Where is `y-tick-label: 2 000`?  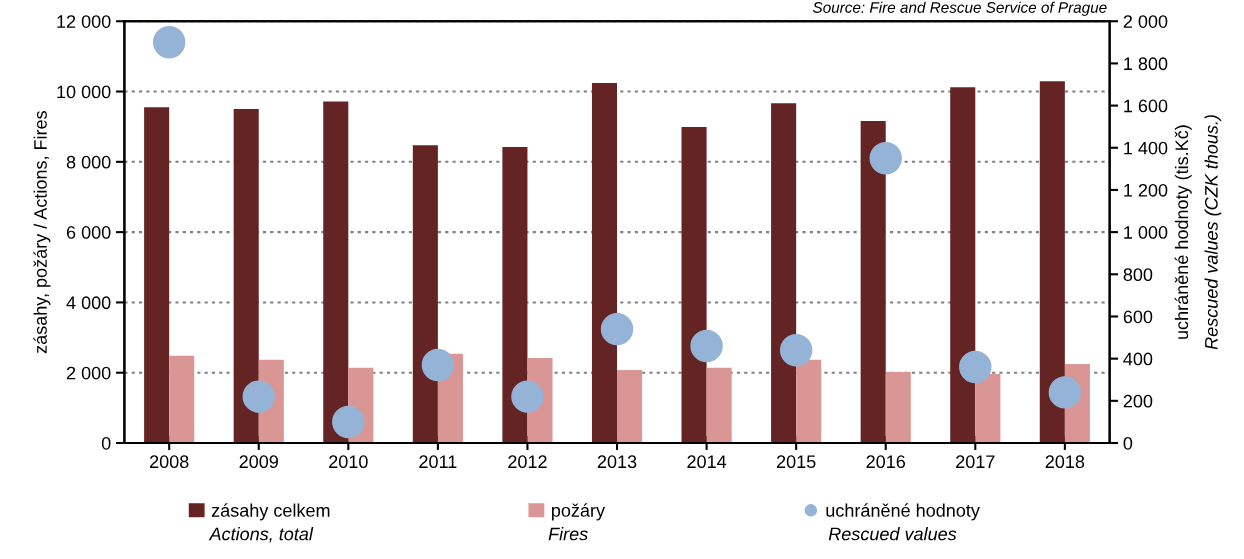 y-tick-label: 2 000 is located at coordinates (88, 373).